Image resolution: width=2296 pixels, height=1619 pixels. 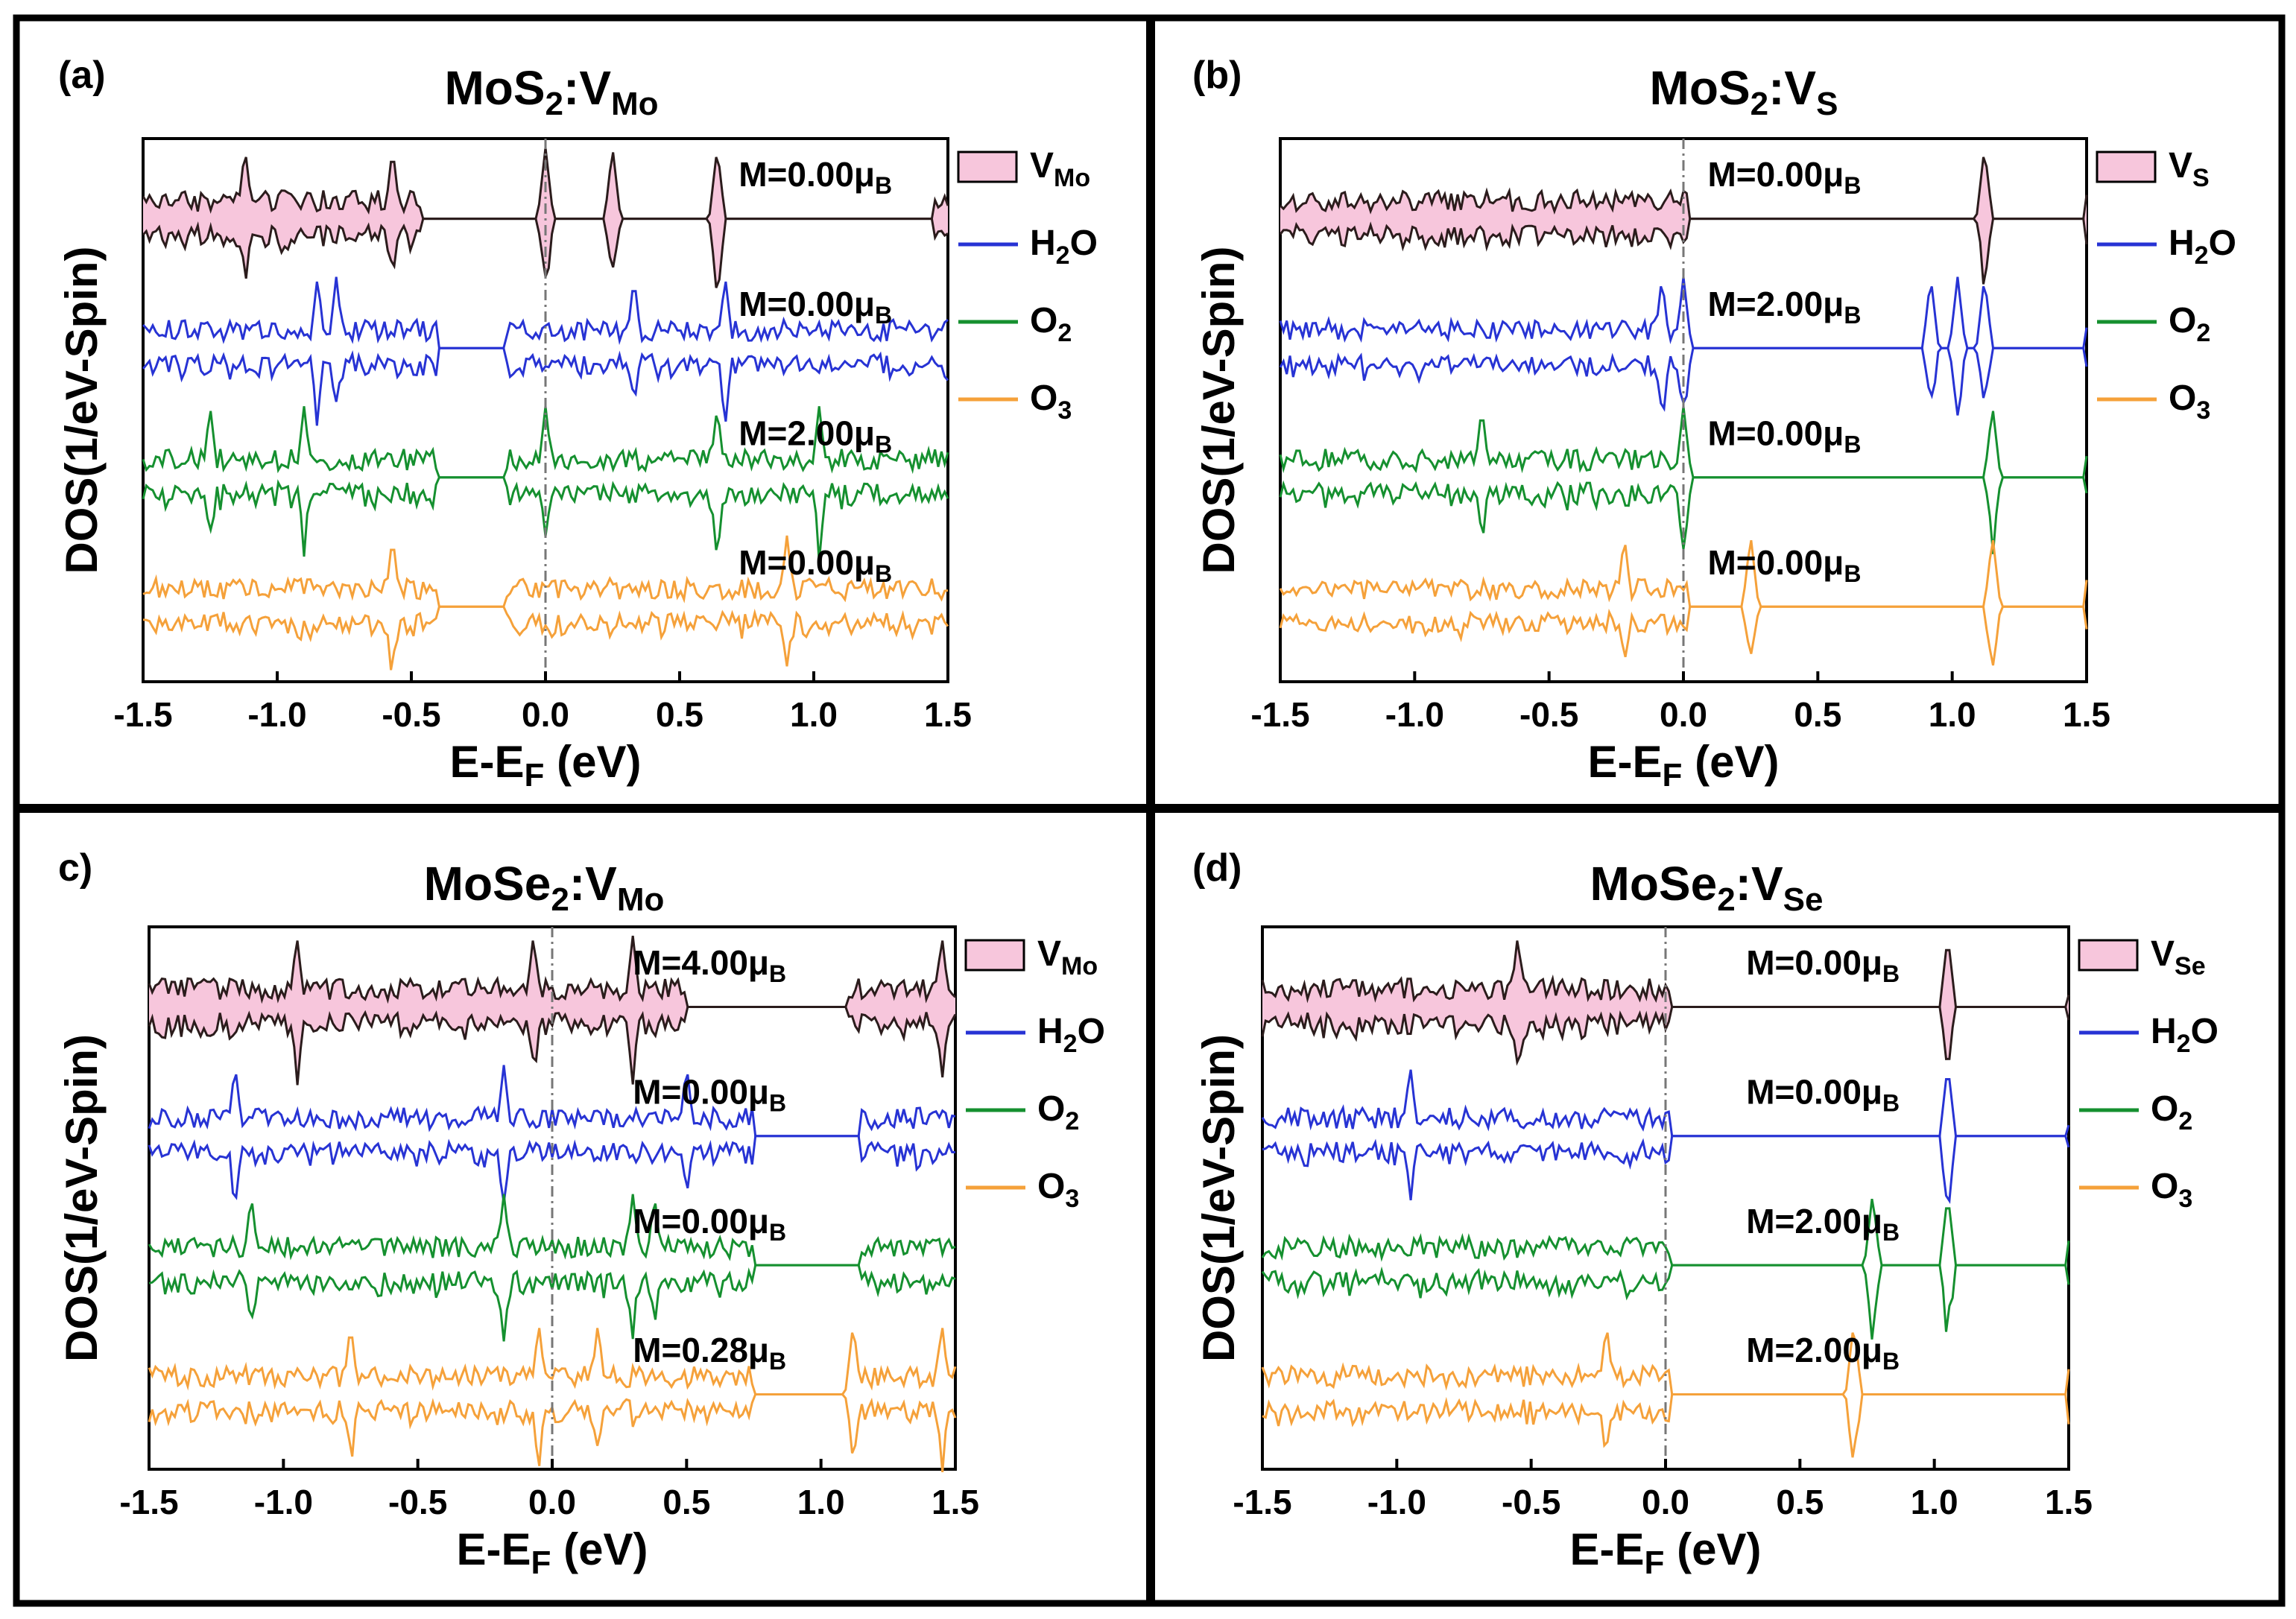 What do you see at coordinates (544, 887) in the screenshot?
I see `panel-title: MoSe2:VMo` at bounding box center [544, 887].